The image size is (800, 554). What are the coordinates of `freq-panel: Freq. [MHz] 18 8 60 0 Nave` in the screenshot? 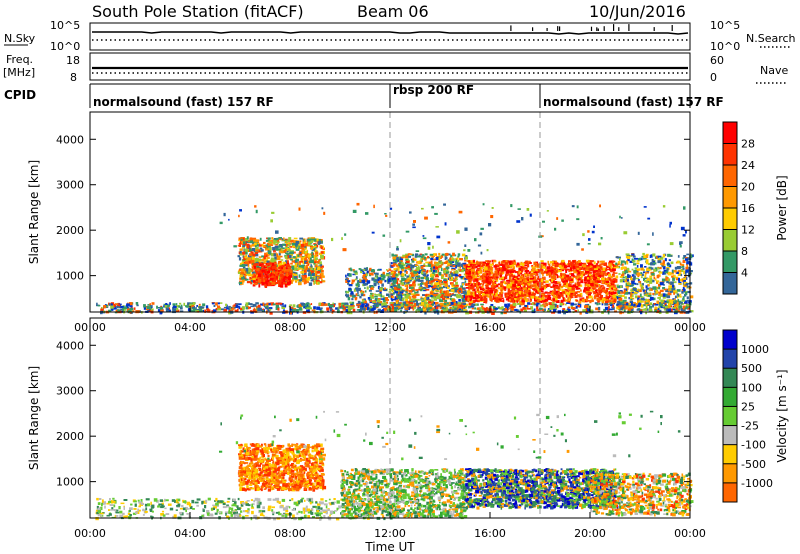 It's located at (395, 68).